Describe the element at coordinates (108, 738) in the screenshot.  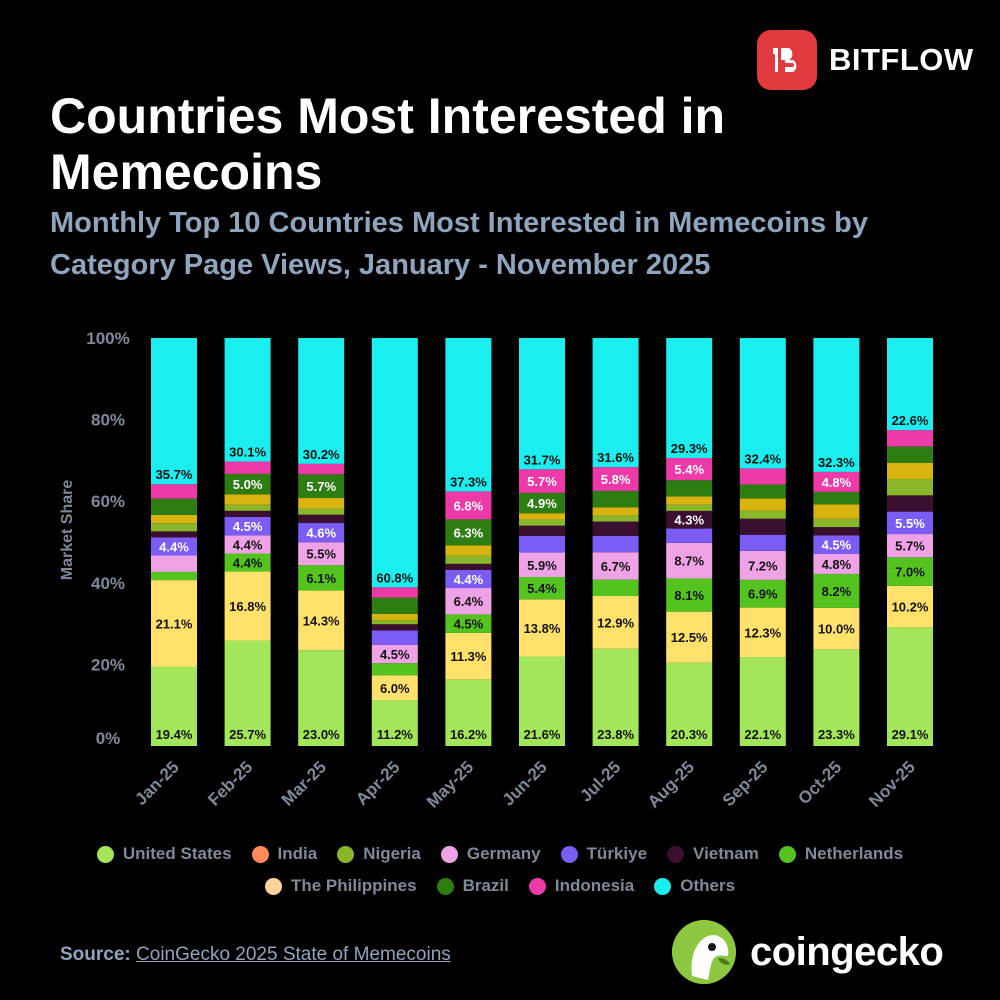
I see `y-tick-label: 0%` at that location.